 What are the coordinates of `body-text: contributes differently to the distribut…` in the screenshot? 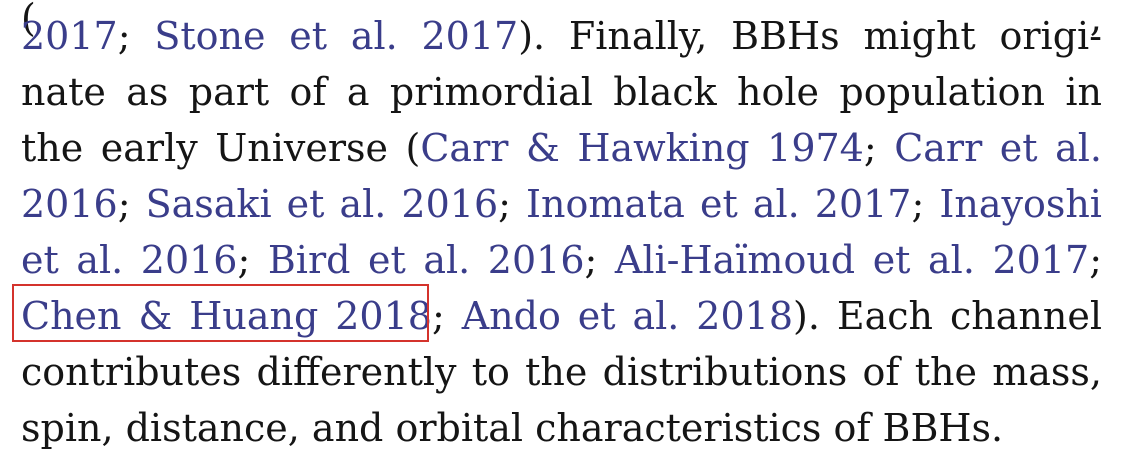 It's located at (561, 372).